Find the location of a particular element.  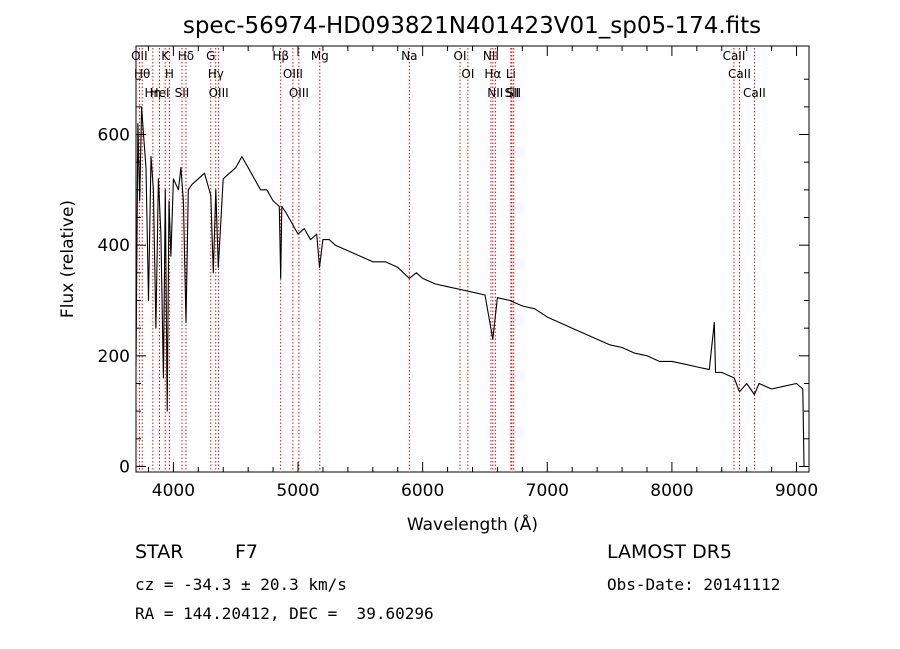

subclass: F7 is located at coordinates (247, 552).